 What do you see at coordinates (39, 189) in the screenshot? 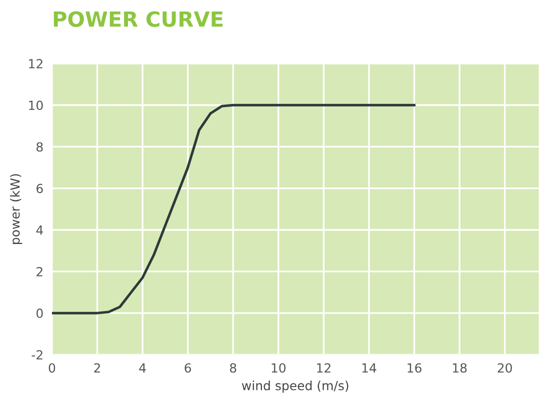
I see `y-tick-label: 6` at bounding box center [39, 189].